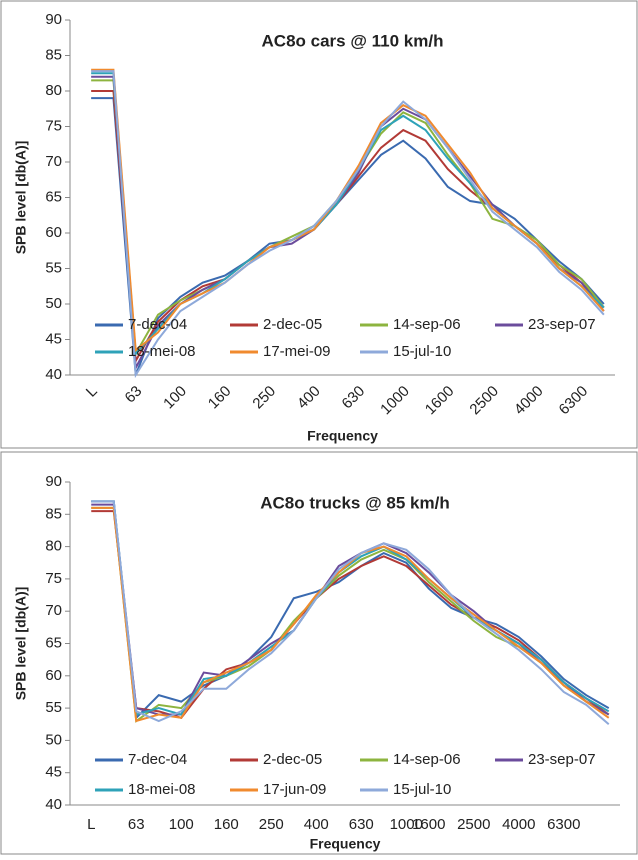 The height and width of the screenshot is (860, 638). I want to click on legend-label: 17-jun-09, so click(294, 789).